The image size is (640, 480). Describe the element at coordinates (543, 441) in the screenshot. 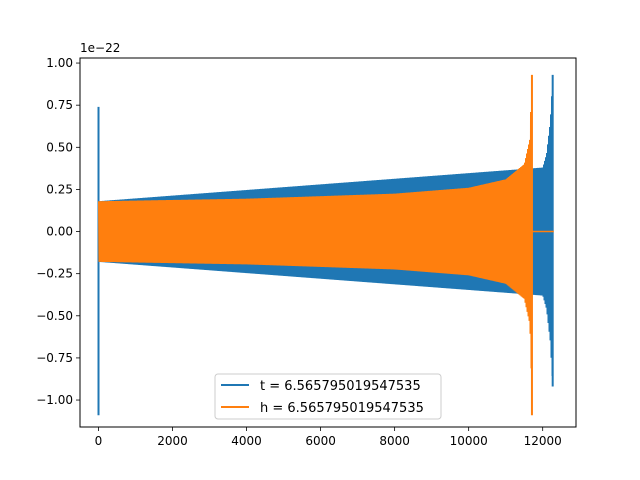

I see `x-tick-label-12000: 12000` at that location.